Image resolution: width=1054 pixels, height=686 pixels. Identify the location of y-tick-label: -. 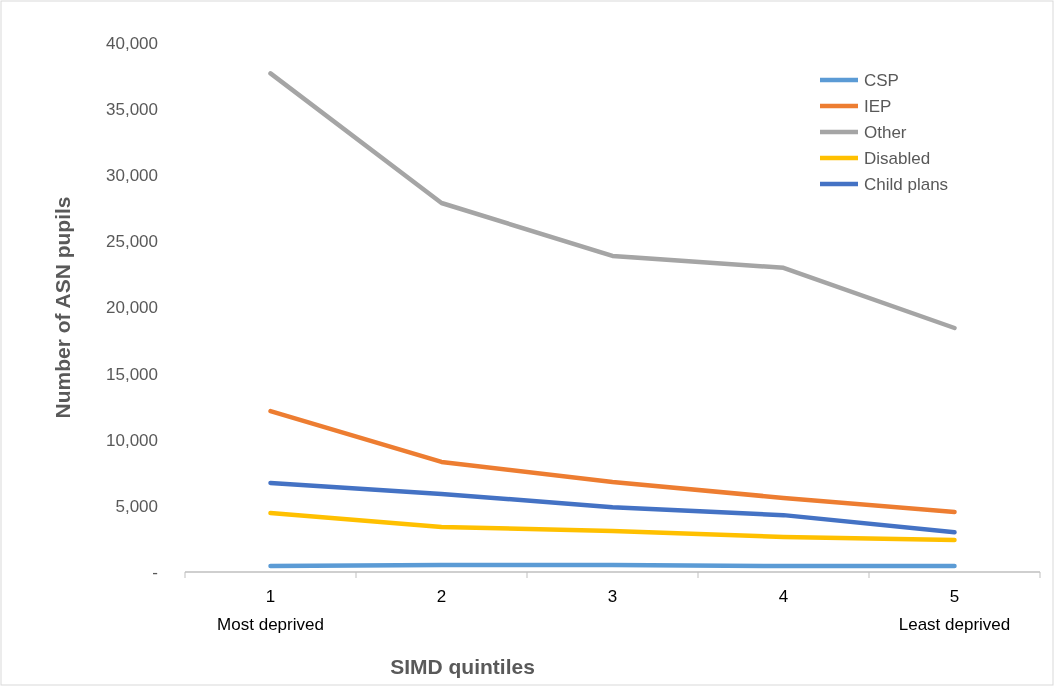
(155, 572).